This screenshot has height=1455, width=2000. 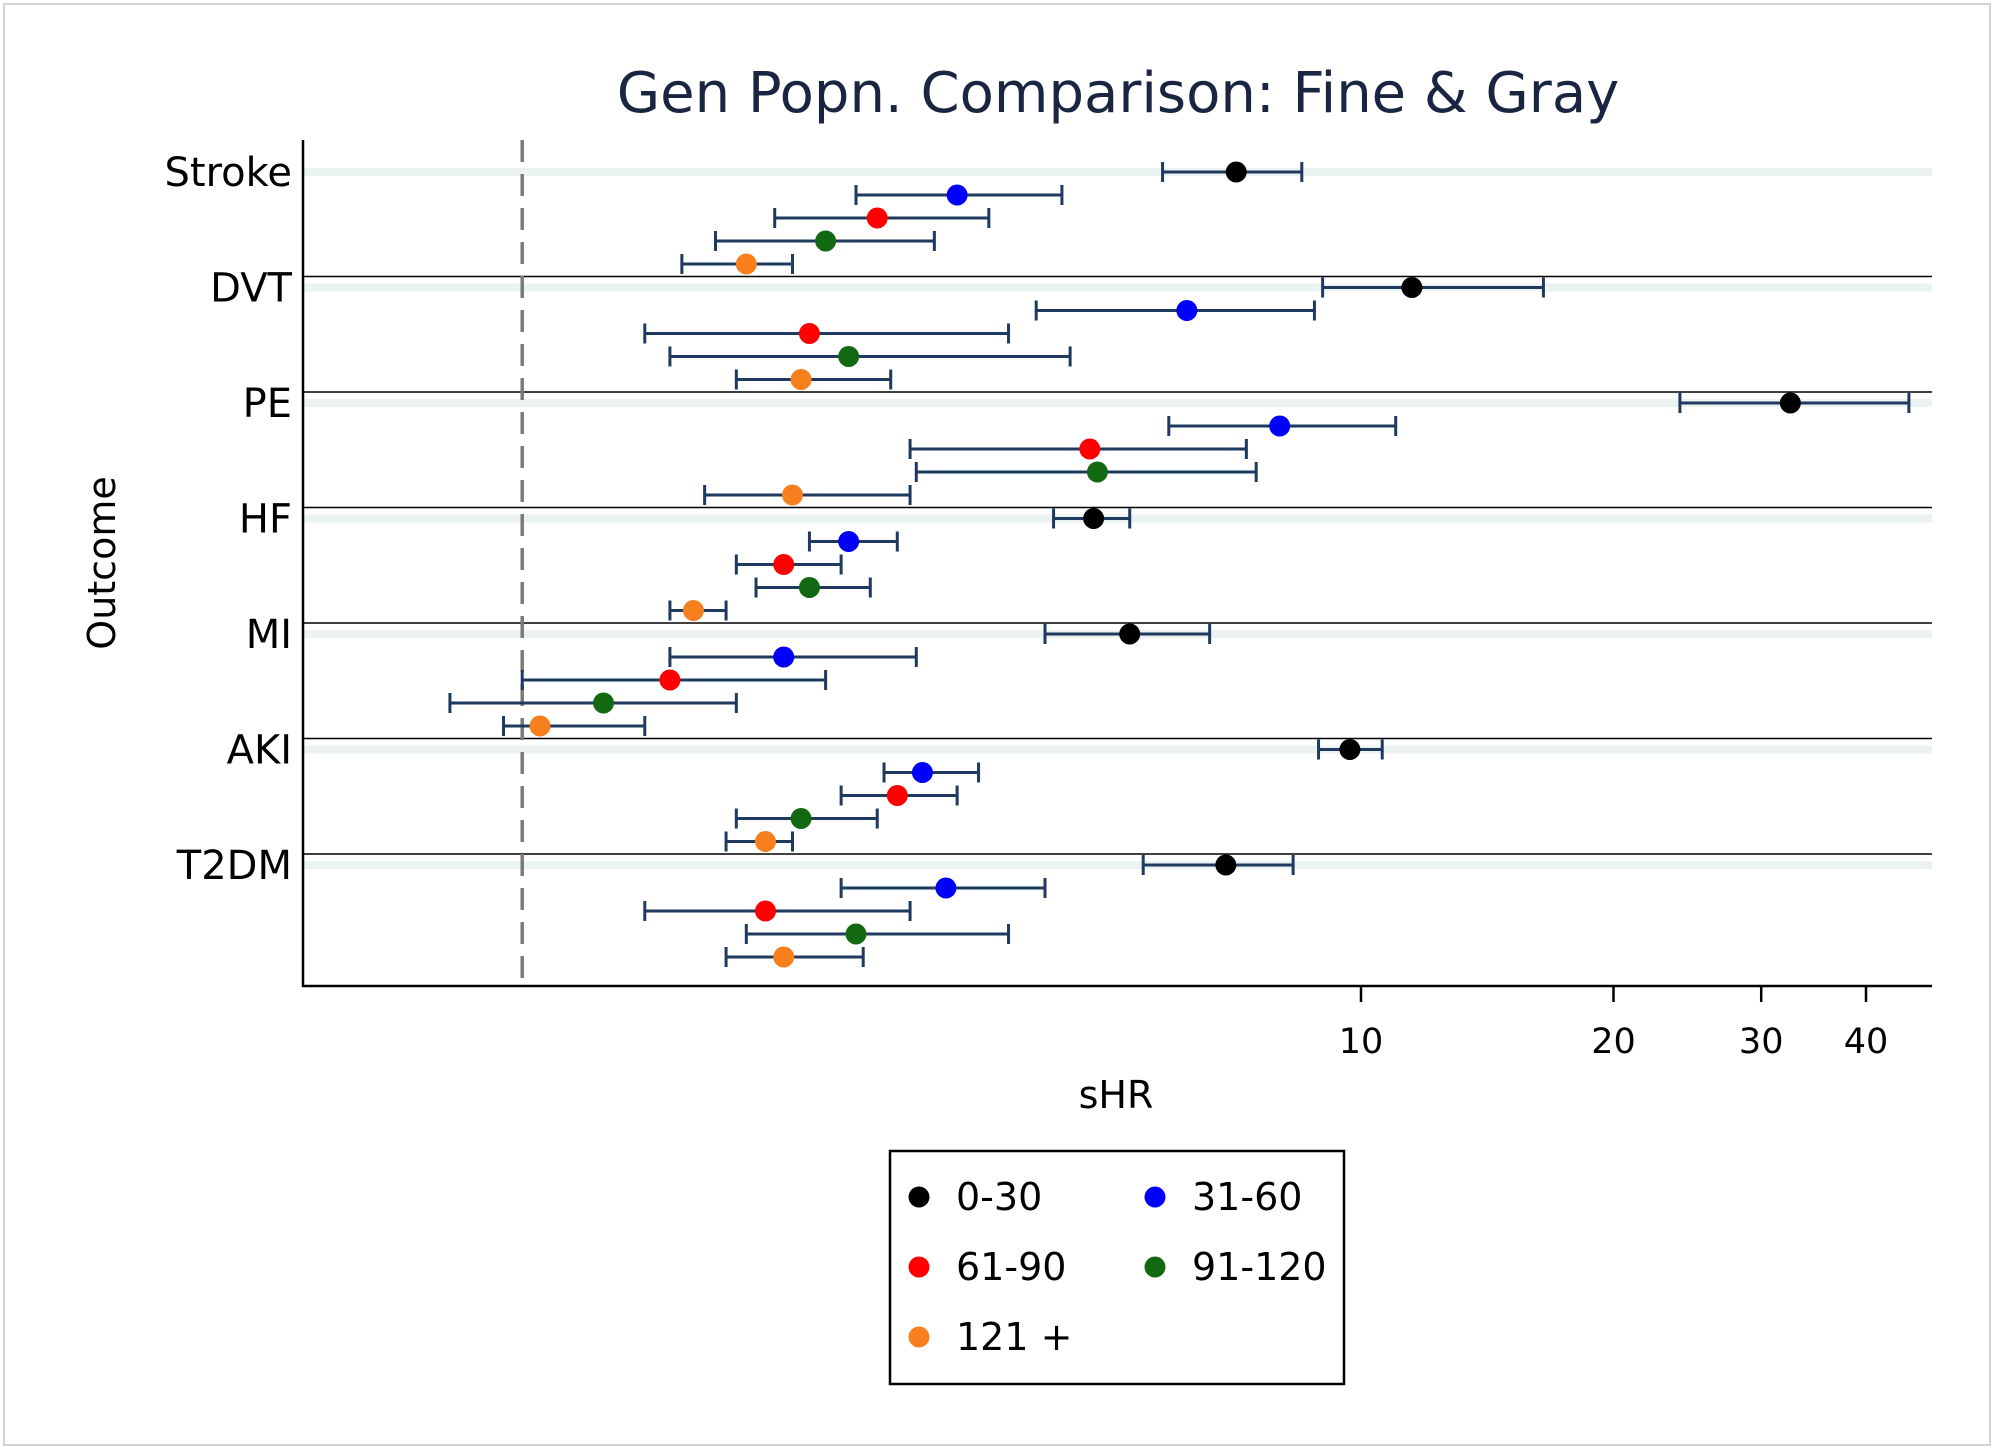 What do you see at coordinates (265, 520) in the screenshot?
I see `y-tick-label: HF` at bounding box center [265, 520].